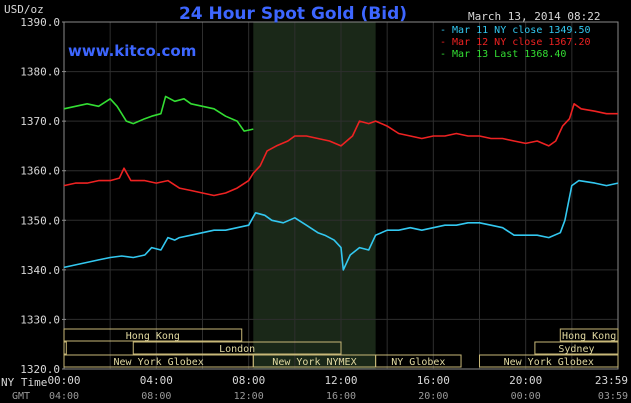 This screenshot has height=403, width=631. What do you see at coordinates (40, 72) in the screenshot?
I see `y-tick-label: 1380.0` at bounding box center [40, 72].